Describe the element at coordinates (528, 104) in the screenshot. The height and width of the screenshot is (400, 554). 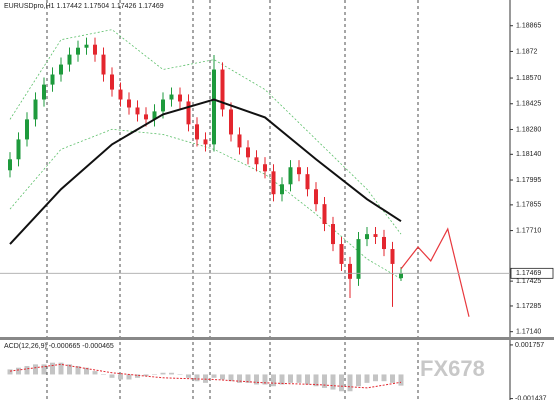
I see `y-tick-label: 1.18425` at that location.